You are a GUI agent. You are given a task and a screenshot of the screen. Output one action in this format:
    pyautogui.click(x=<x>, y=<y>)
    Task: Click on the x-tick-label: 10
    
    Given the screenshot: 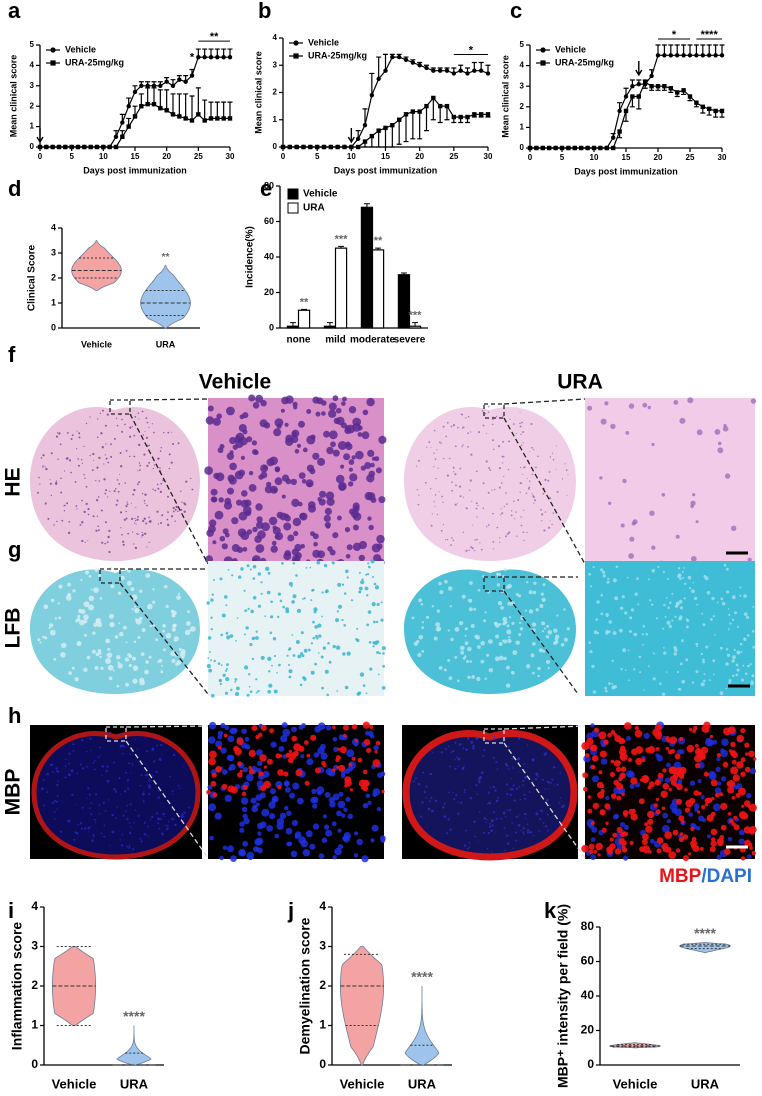 What is the action you would take?
    pyautogui.click(x=103, y=156)
    